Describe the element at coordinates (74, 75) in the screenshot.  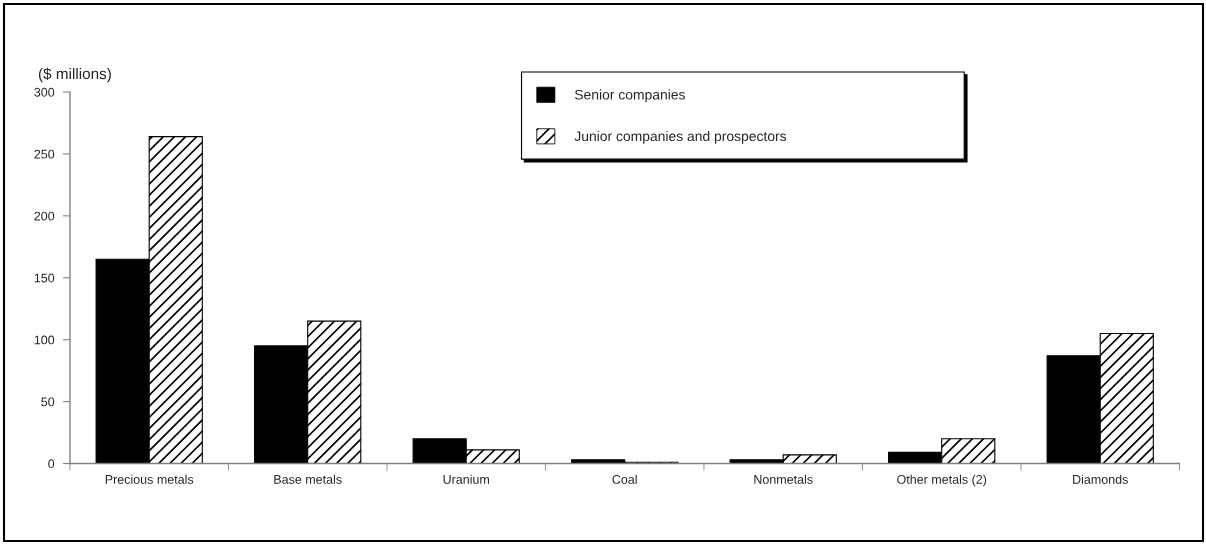
I see `y-axis-title: ($ millions)` at that location.